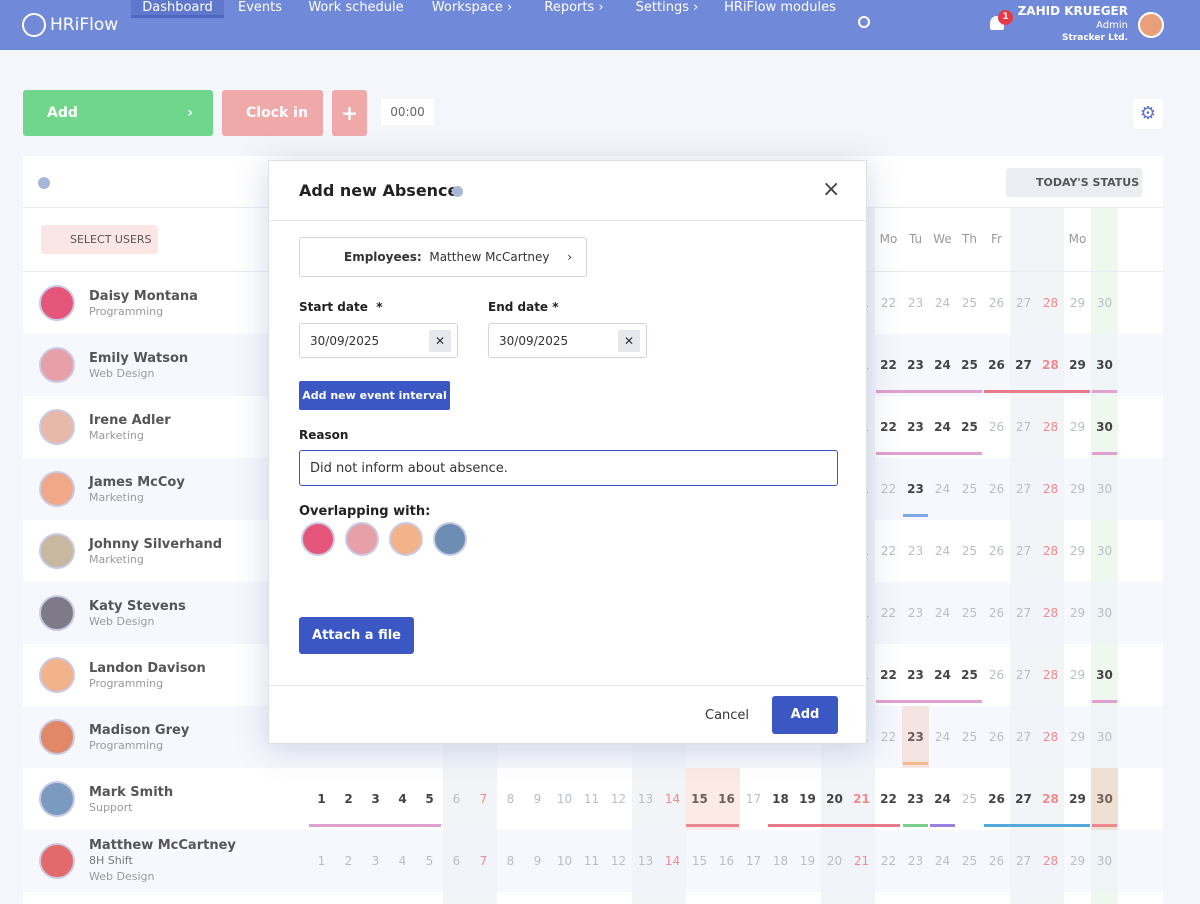 The height and width of the screenshot is (904, 1200). I want to click on attach-file: Attach a file, so click(356, 635).